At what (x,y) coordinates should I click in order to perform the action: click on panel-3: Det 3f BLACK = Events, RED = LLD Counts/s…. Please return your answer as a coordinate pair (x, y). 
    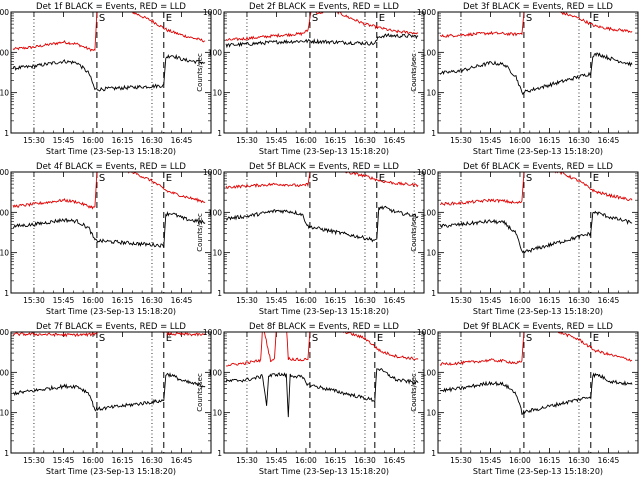
    Looking at the image, I should click on (524, 79).